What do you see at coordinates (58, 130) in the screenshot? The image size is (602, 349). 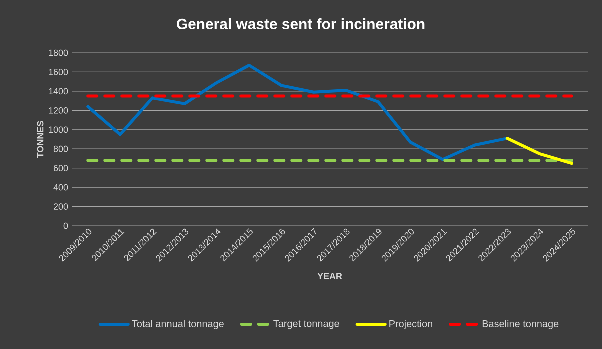 I see `y-tick-label: 1000` at bounding box center [58, 130].